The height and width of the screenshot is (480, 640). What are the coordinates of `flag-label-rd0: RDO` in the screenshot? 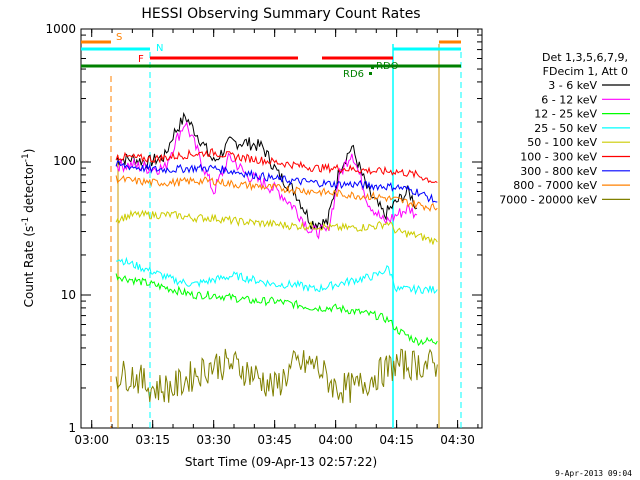 It's located at (387, 66).